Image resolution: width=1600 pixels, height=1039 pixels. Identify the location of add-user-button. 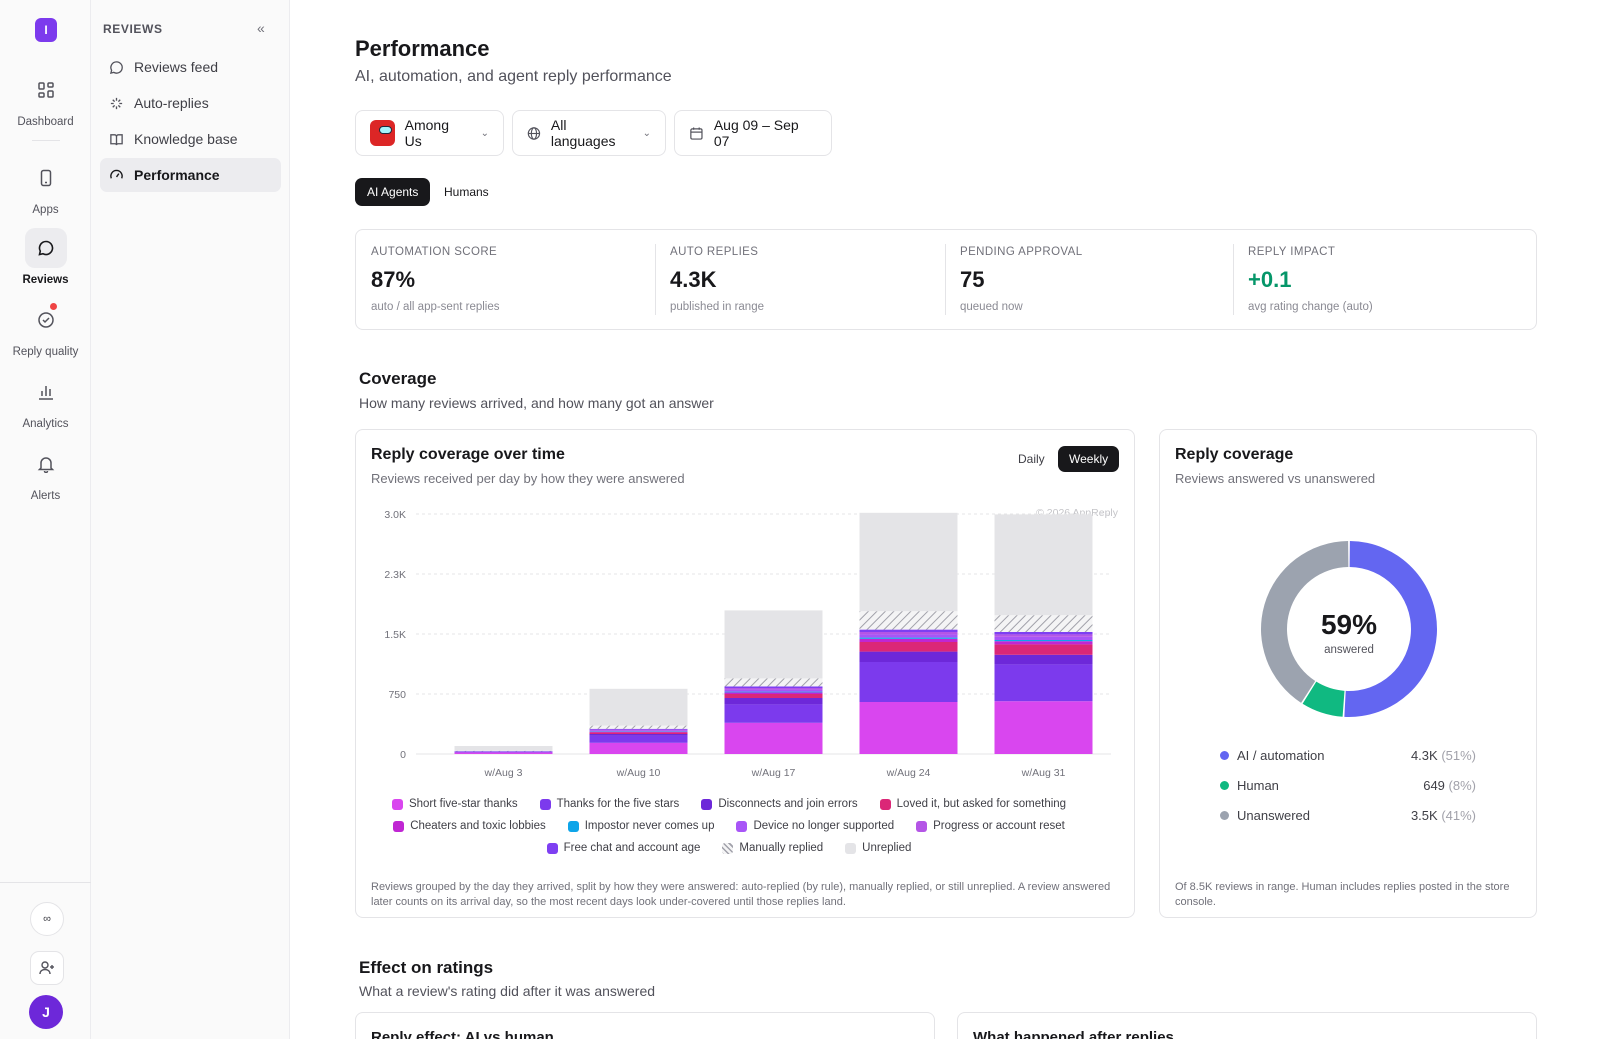
(47, 968).